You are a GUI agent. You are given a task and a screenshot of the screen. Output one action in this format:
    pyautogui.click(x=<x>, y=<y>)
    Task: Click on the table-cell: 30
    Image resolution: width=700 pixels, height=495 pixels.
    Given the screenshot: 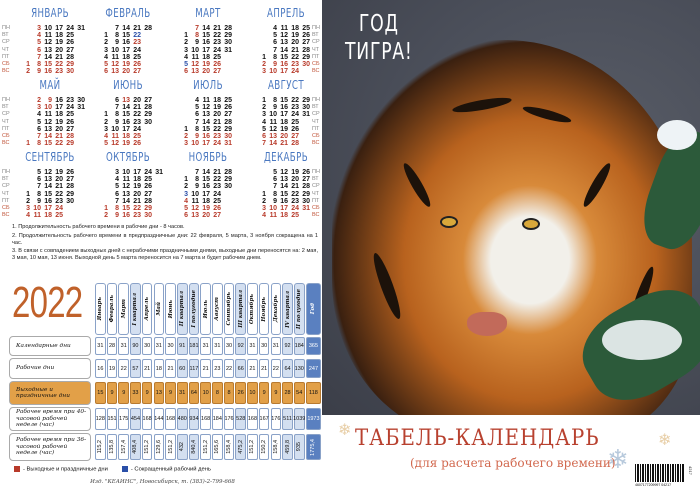 What is the action you would take?
    pyautogui.click(x=229, y=346)
    